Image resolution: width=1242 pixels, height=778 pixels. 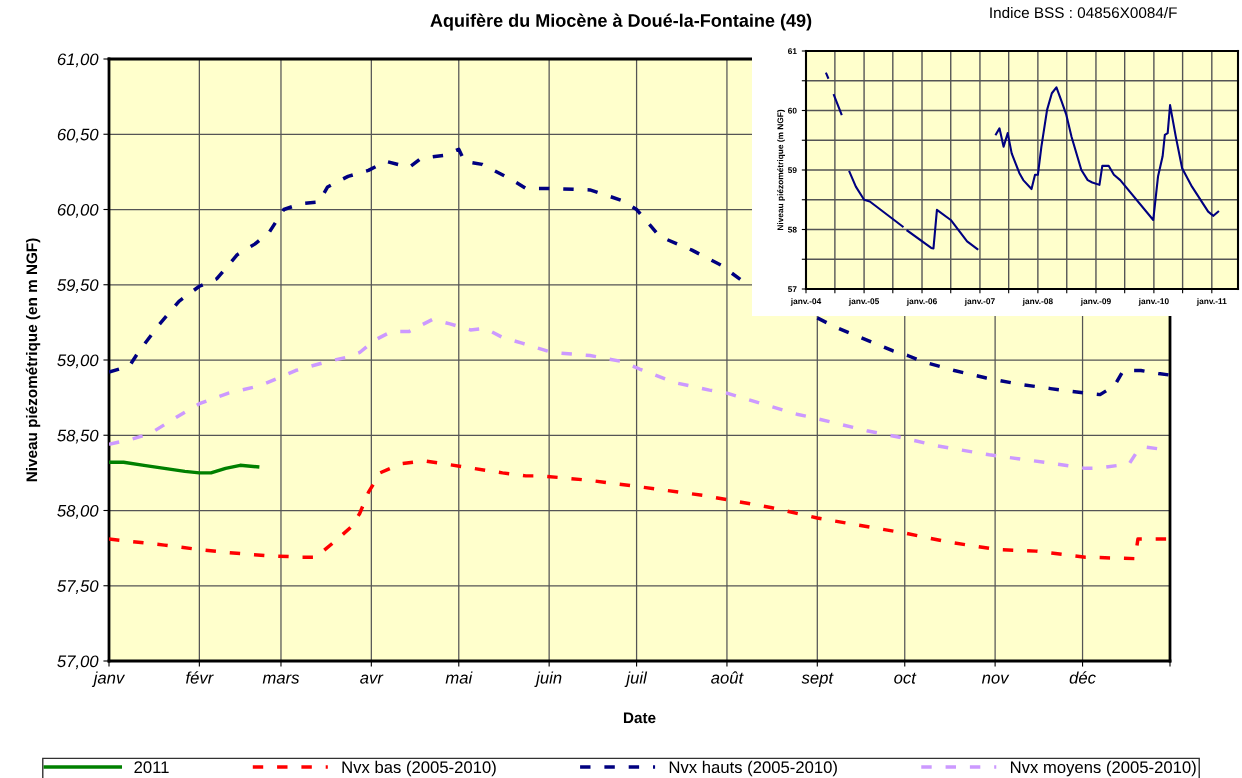 What do you see at coordinates (792, 110) in the screenshot?
I see `y-tick-label: 60` at bounding box center [792, 110].